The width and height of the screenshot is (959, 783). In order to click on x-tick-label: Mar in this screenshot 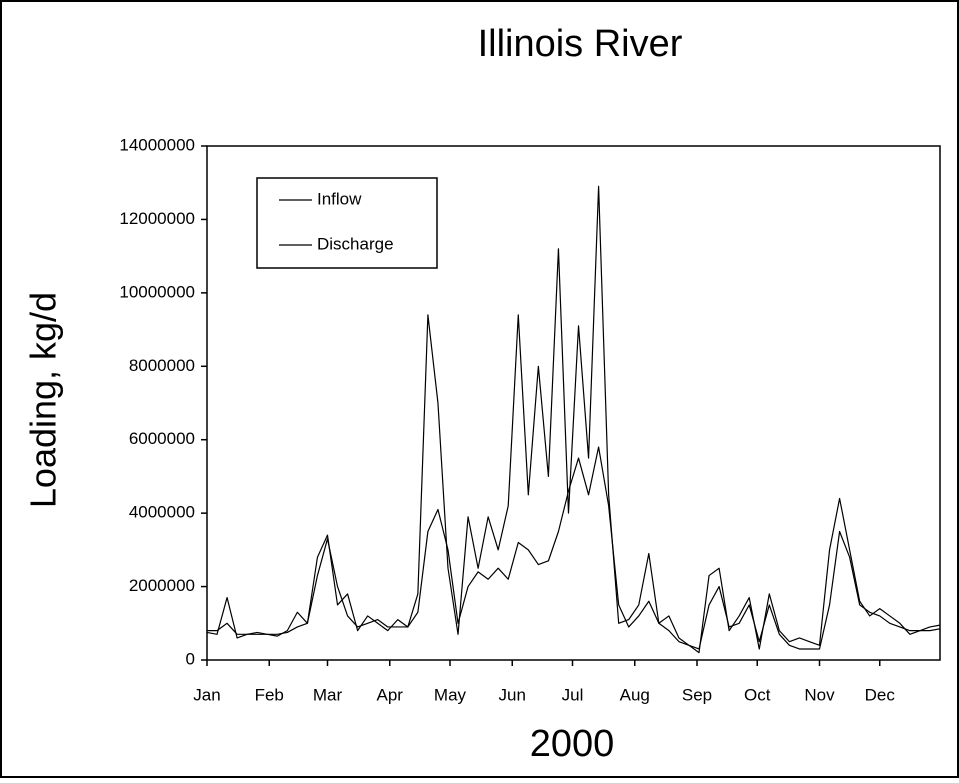, I will do `click(328, 694)`.